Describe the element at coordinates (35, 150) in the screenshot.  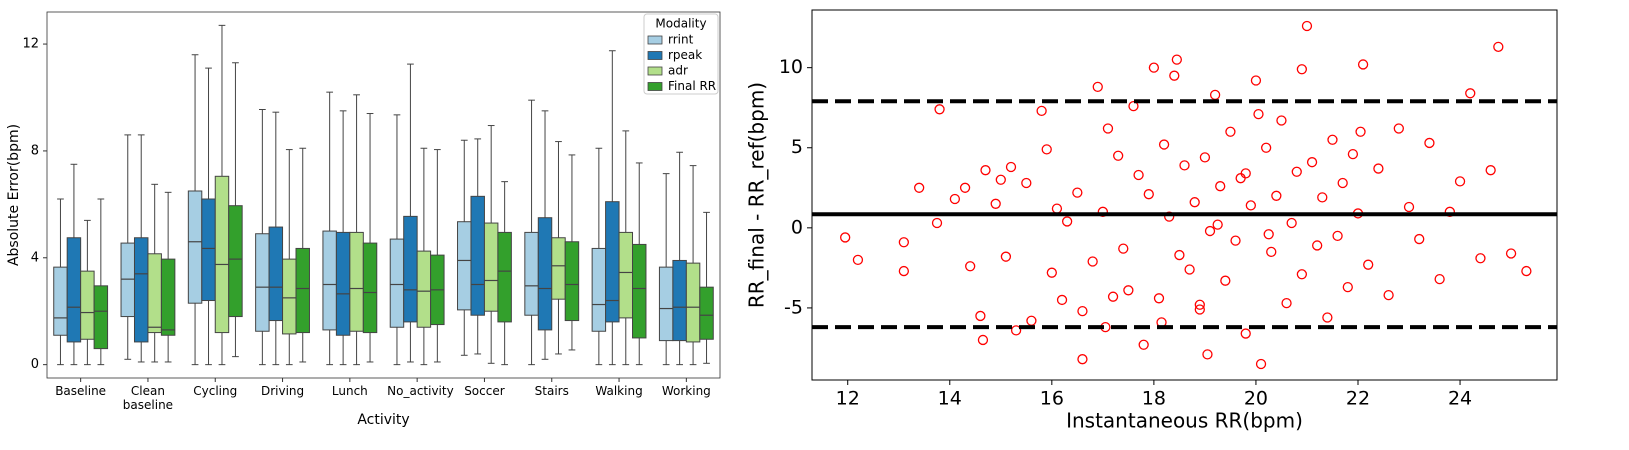
I see `y-tick-label: 8` at that location.